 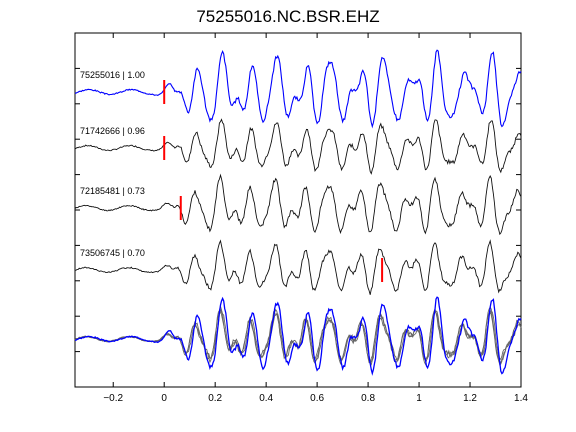 I want to click on trace-label-4: 73506745 | 0.70, so click(x=112, y=253).